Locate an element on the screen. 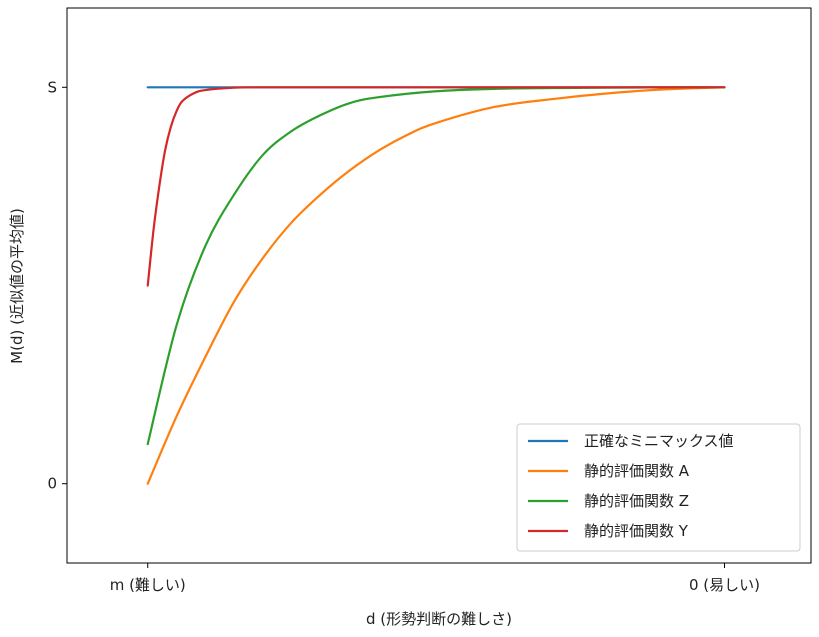 Image resolution: width=819 pixels, height=637 pixels. y-tick-label: 0 is located at coordinates (52, 484).